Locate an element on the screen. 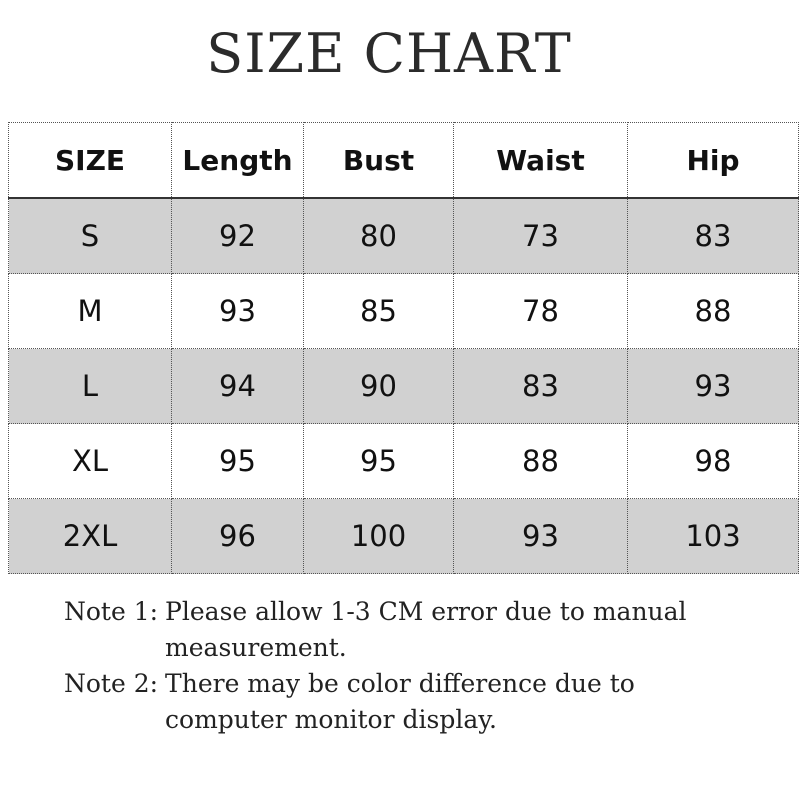 The image size is (800, 800). column-header: Length is located at coordinates (237, 160).